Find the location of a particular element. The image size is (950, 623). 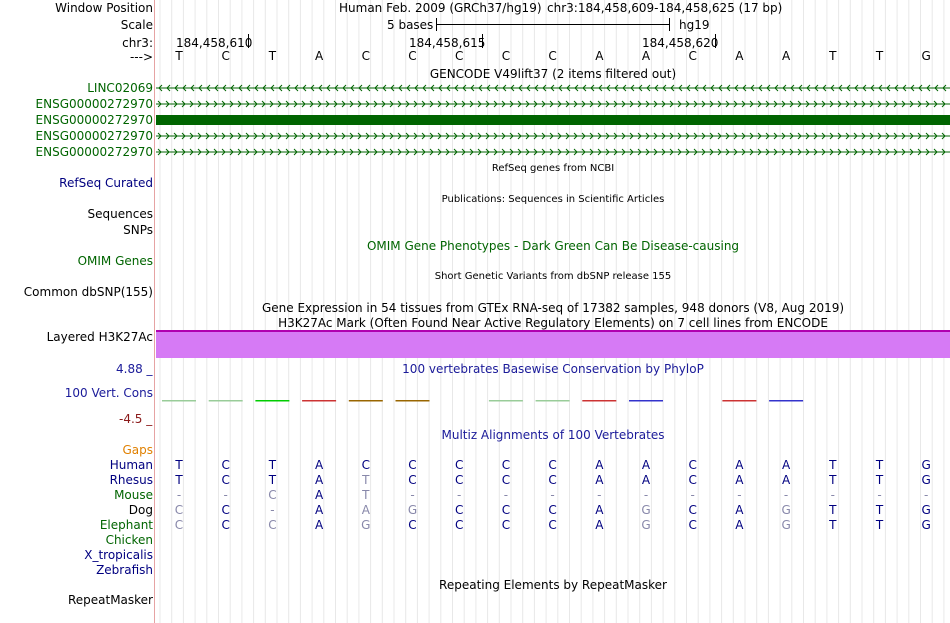

snps-label: SNPs is located at coordinates (138, 230).